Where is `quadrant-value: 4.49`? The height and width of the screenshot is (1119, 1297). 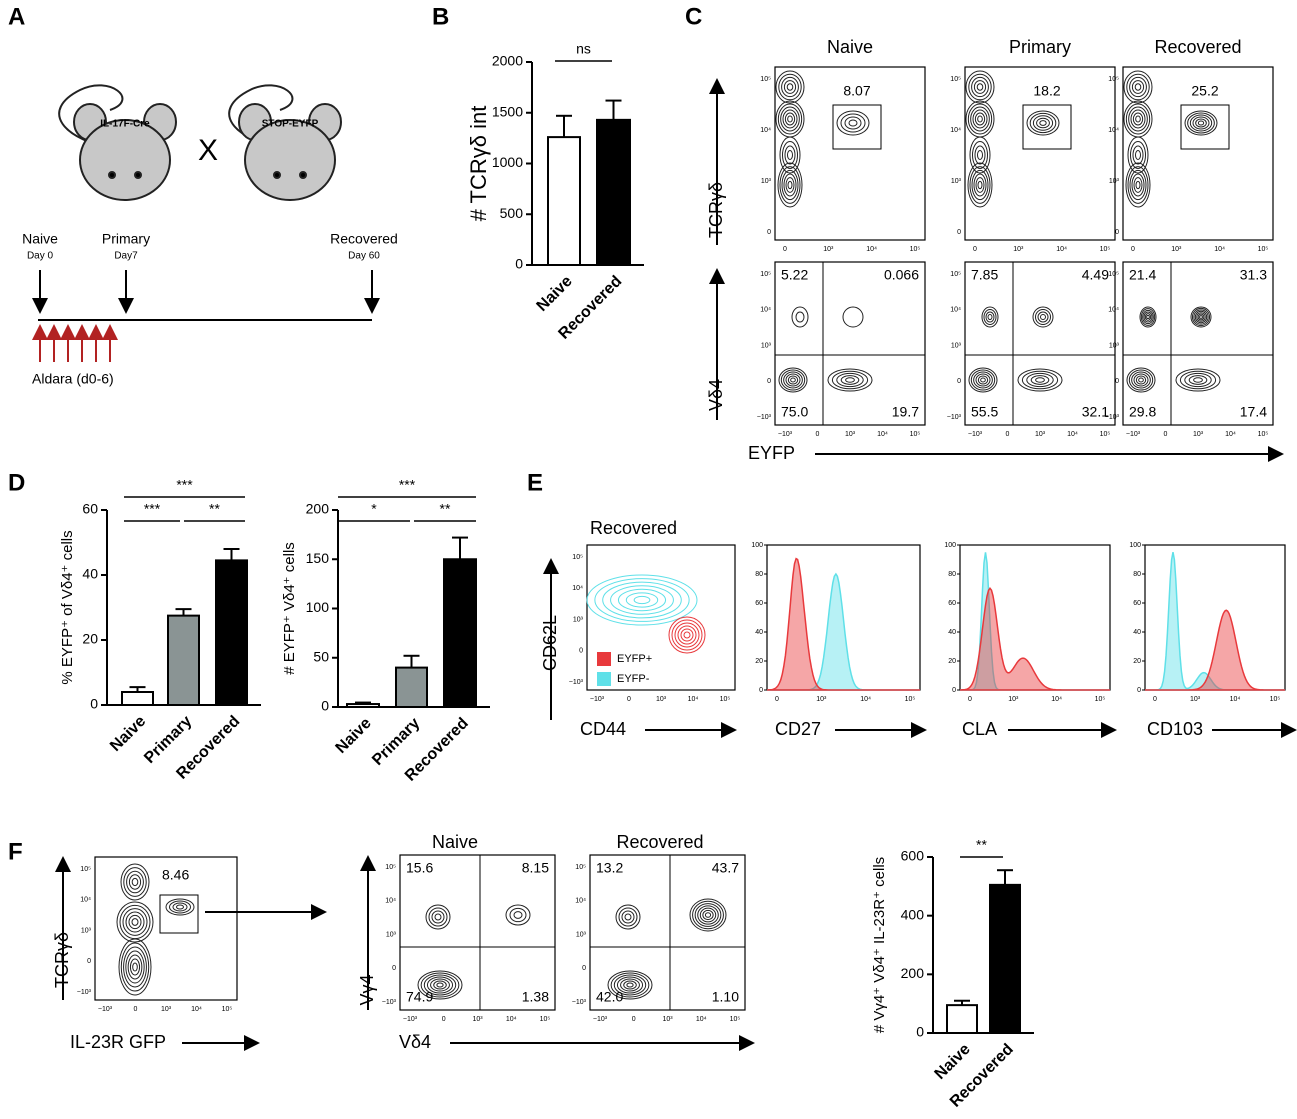 quadrant-value: 4.49 is located at coordinates (1095, 275).